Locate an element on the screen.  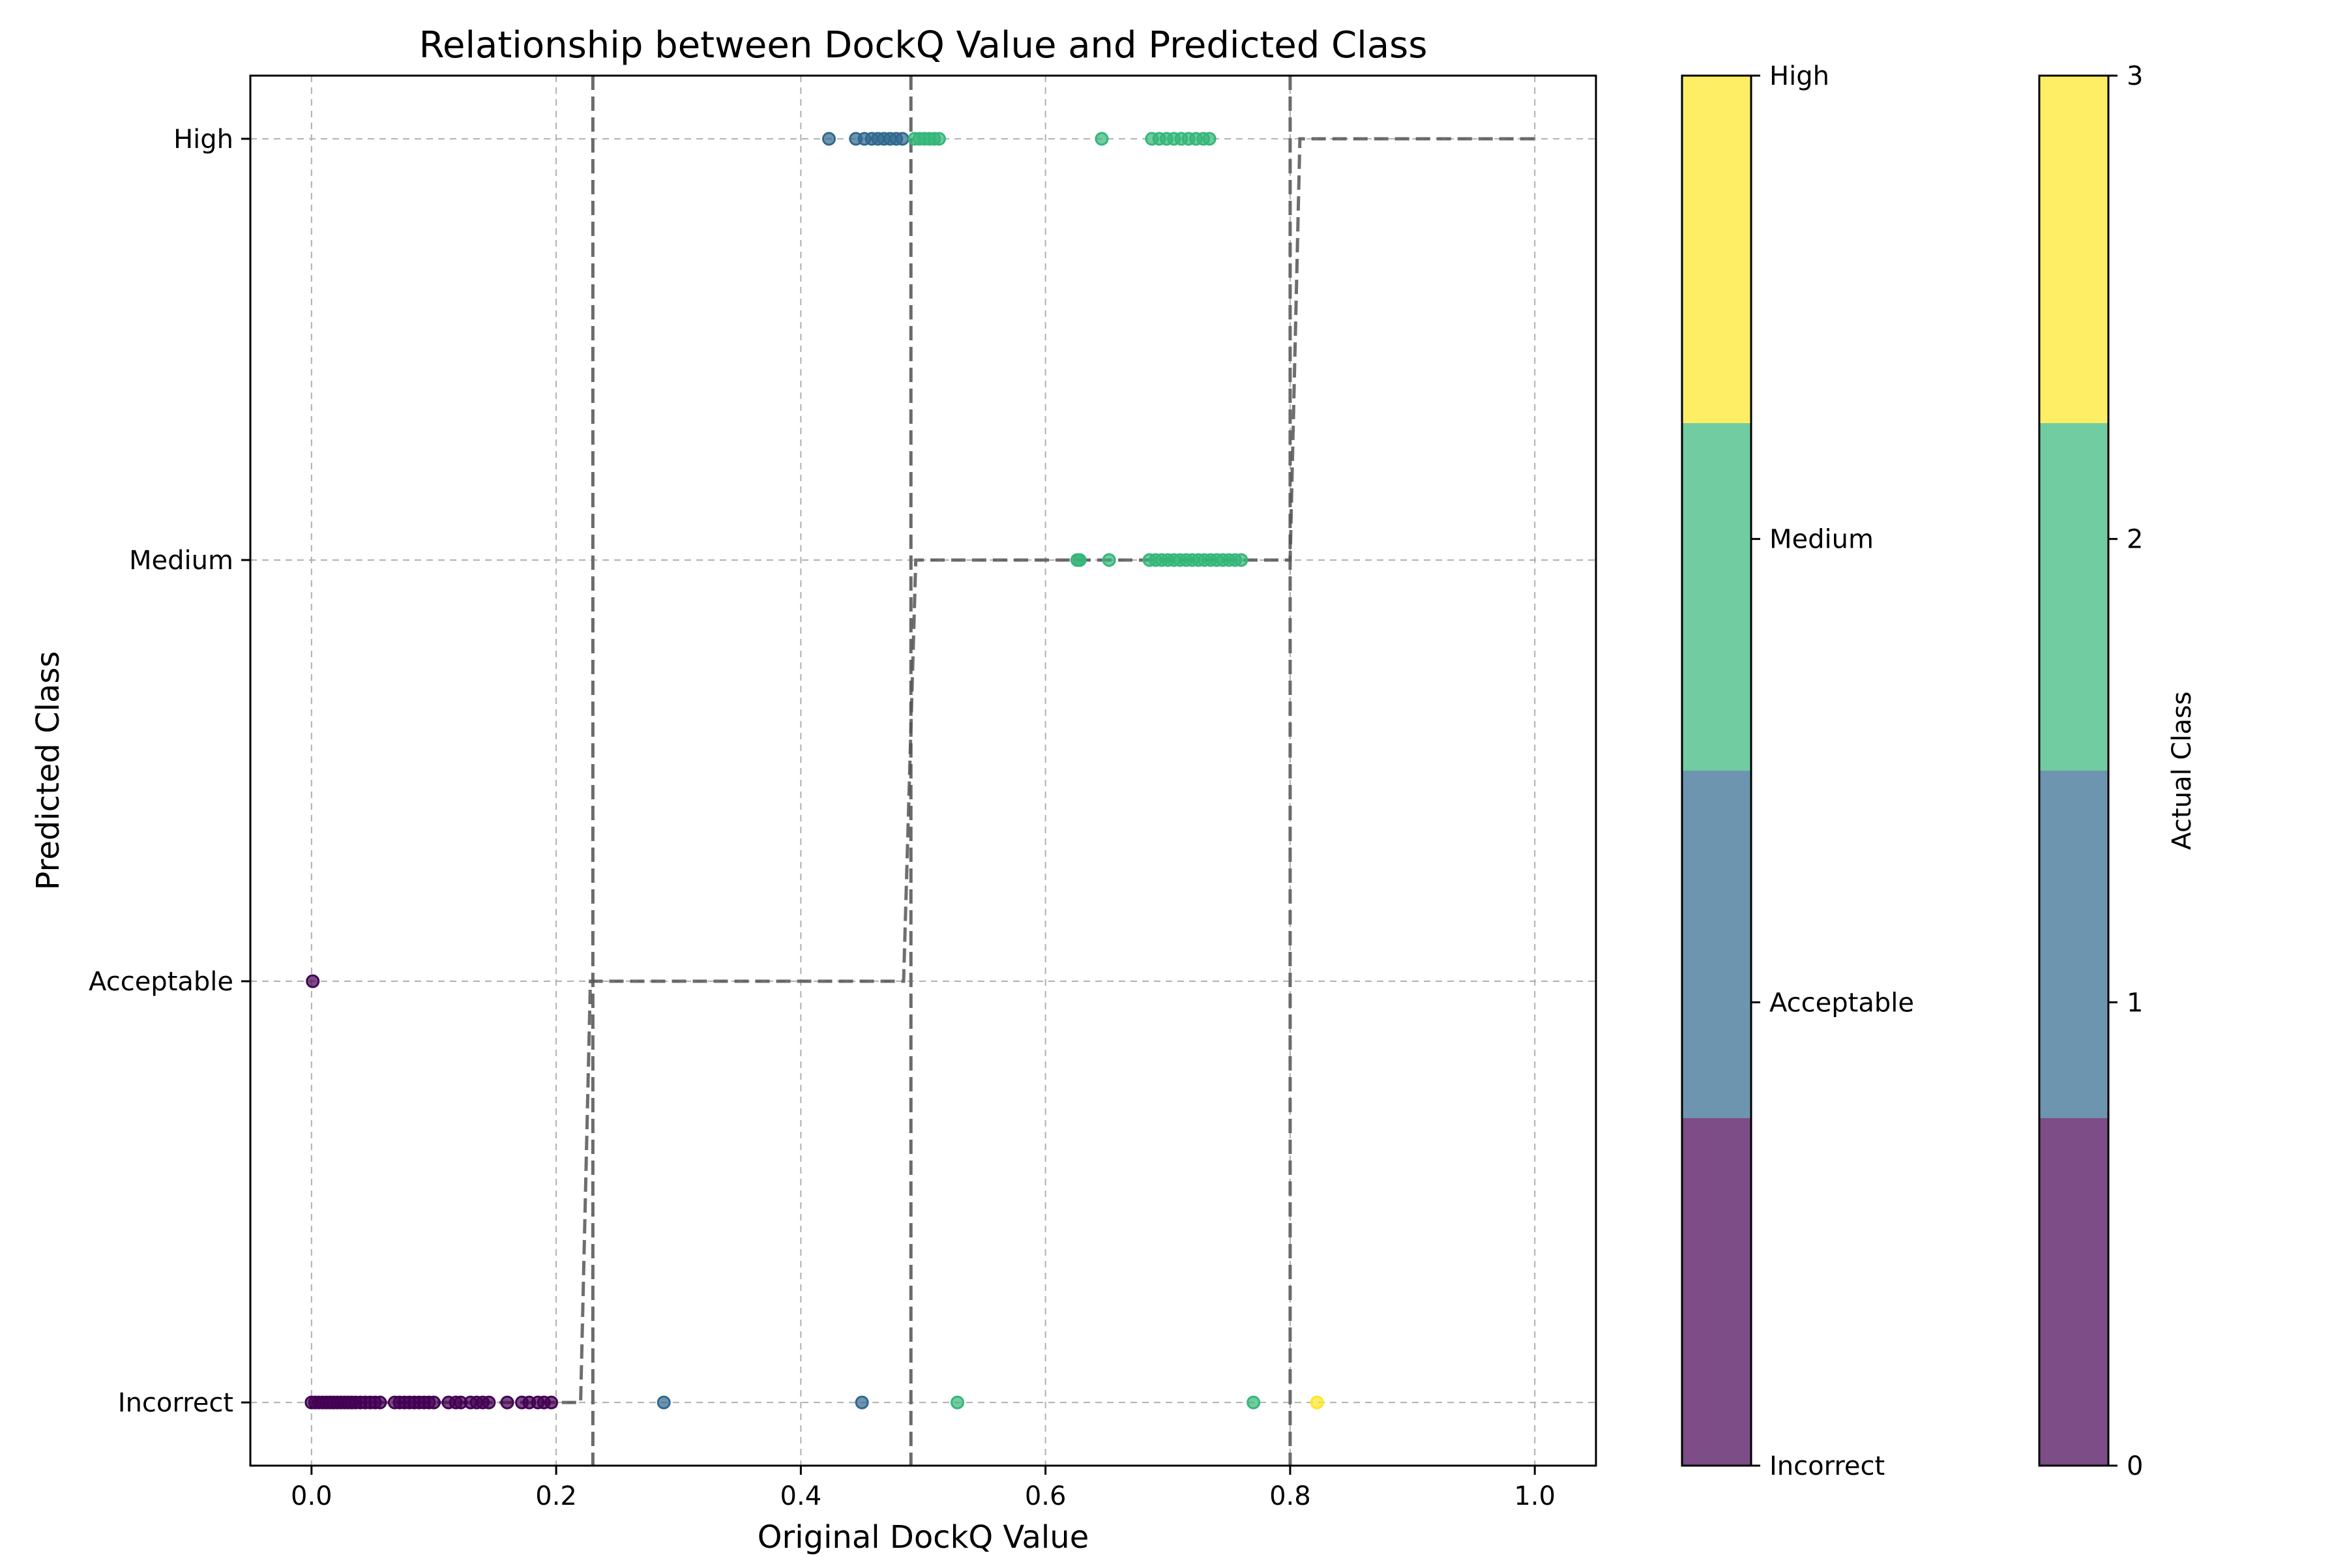
y-tick-label: Medium is located at coordinates (181, 561).